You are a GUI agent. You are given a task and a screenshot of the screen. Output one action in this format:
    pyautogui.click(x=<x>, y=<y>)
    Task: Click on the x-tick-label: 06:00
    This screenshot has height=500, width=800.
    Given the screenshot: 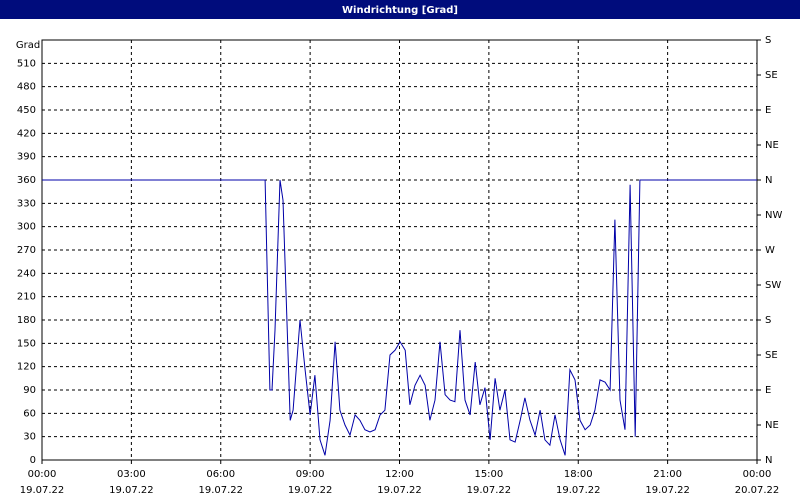 What is the action you would take?
    pyautogui.click(x=220, y=474)
    